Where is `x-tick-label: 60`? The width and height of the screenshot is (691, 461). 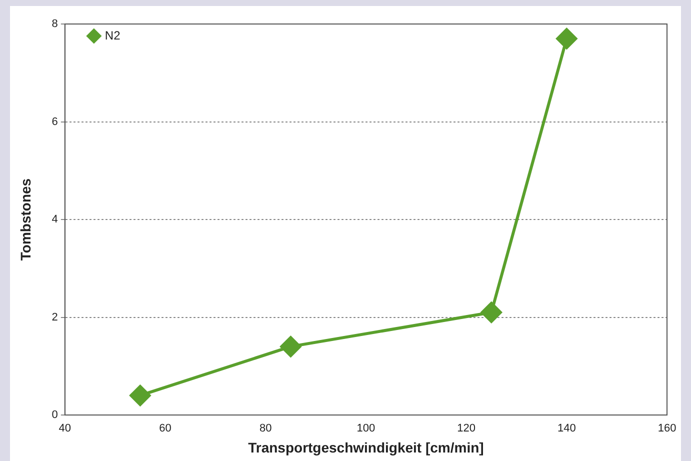 x-tick-label: 60 is located at coordinates (165, 428).